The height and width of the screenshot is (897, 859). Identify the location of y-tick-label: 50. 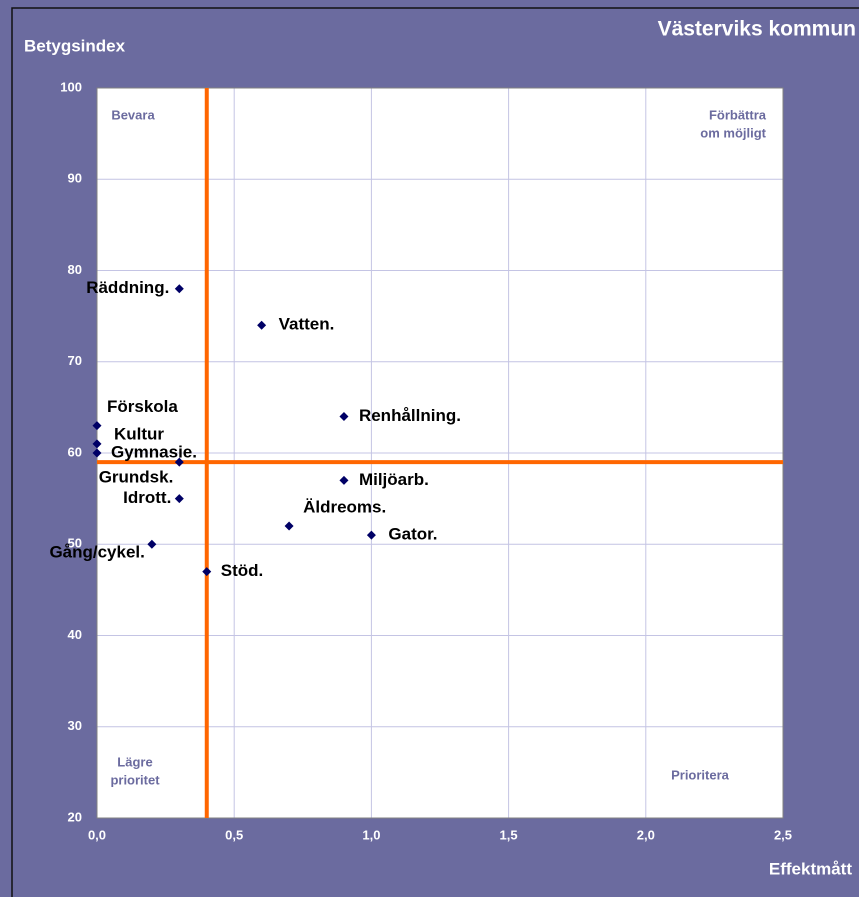
(75, 543).